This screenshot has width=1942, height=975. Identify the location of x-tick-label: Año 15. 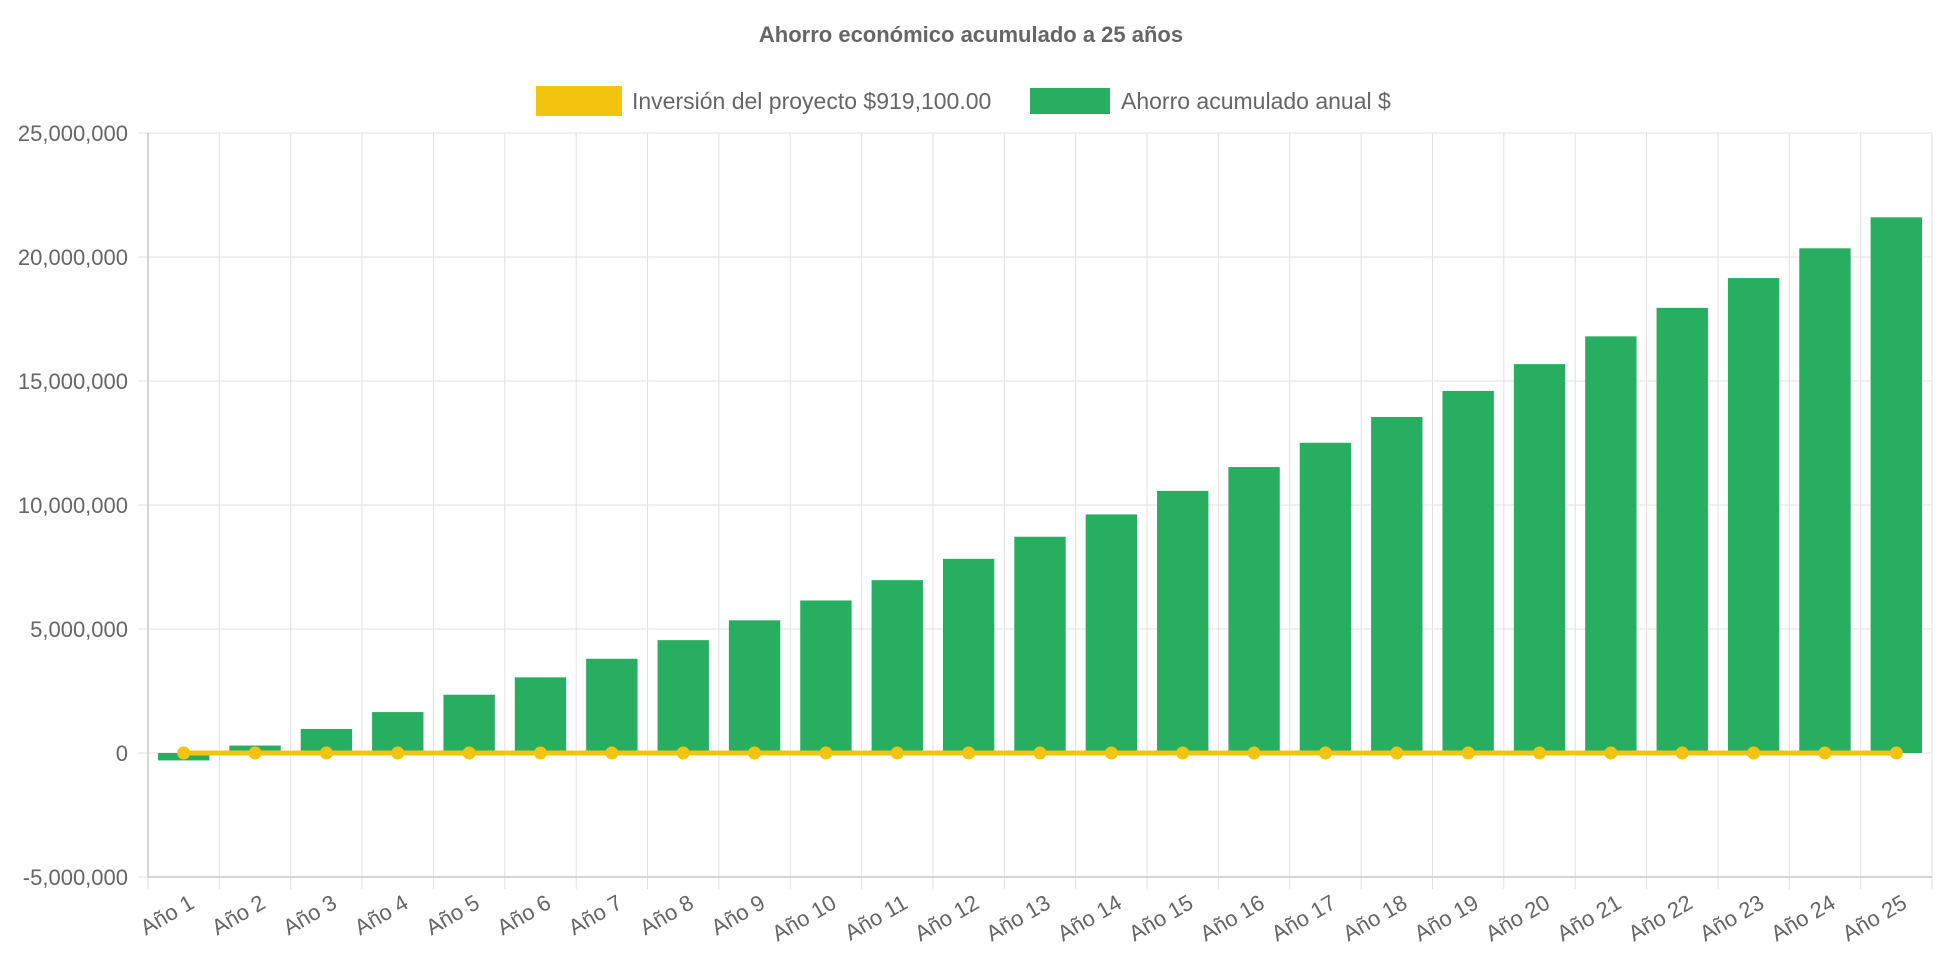
(1160, 918).